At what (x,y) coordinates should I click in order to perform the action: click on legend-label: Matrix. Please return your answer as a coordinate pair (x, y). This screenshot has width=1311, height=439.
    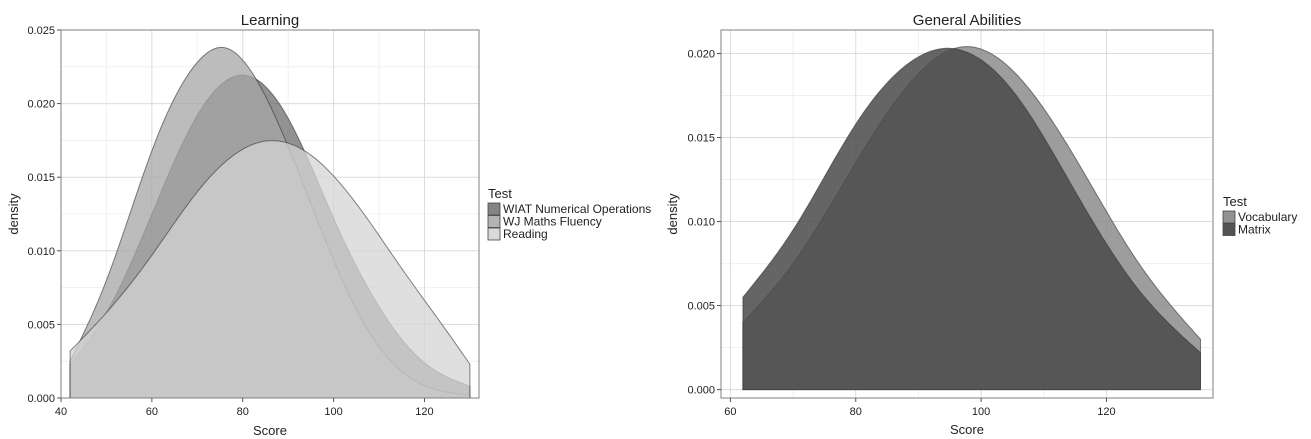
    Looking at the image, I should click on (1254, 230).